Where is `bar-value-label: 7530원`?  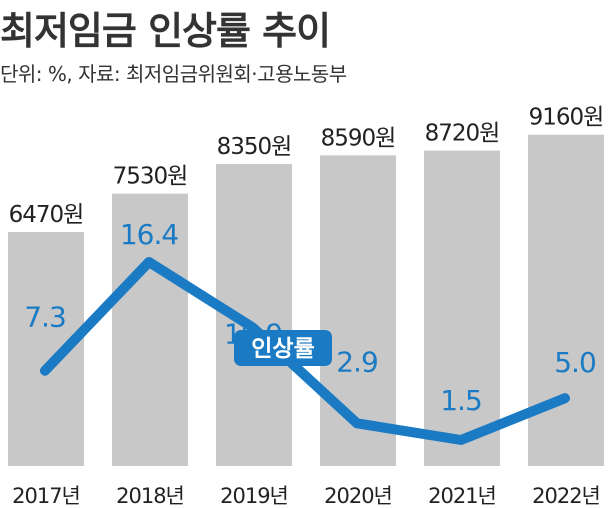 bar-value-label: 7530원 is located at coordinates (150, 177).